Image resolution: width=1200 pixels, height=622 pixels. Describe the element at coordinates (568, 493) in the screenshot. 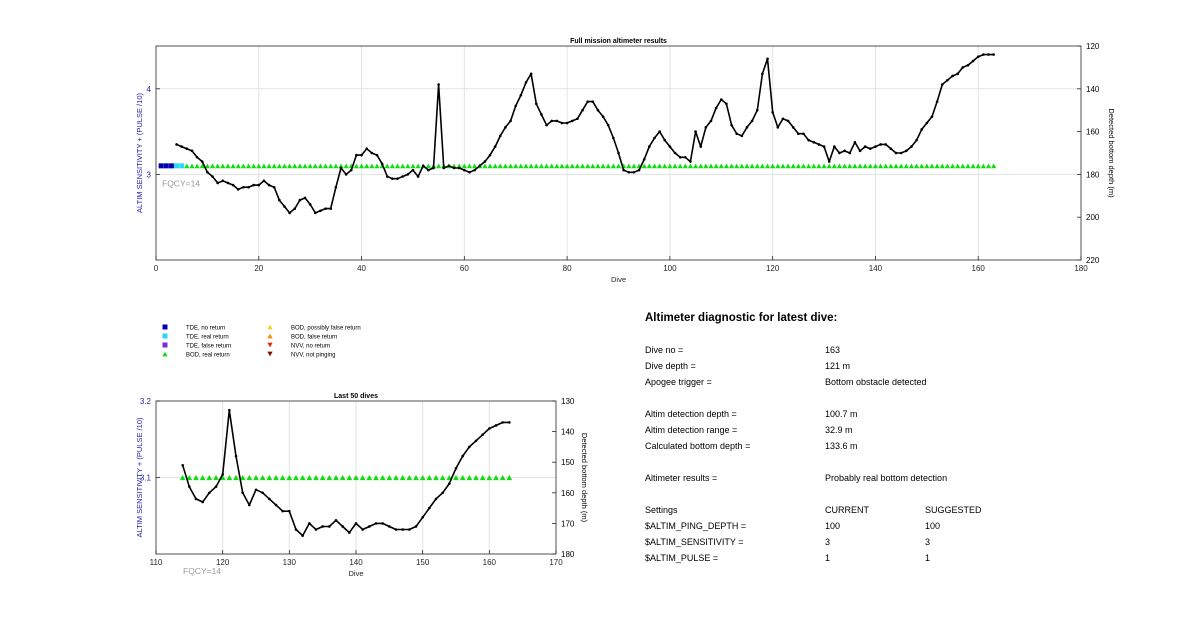

I see `y-tick-label-right: 160` at that location.